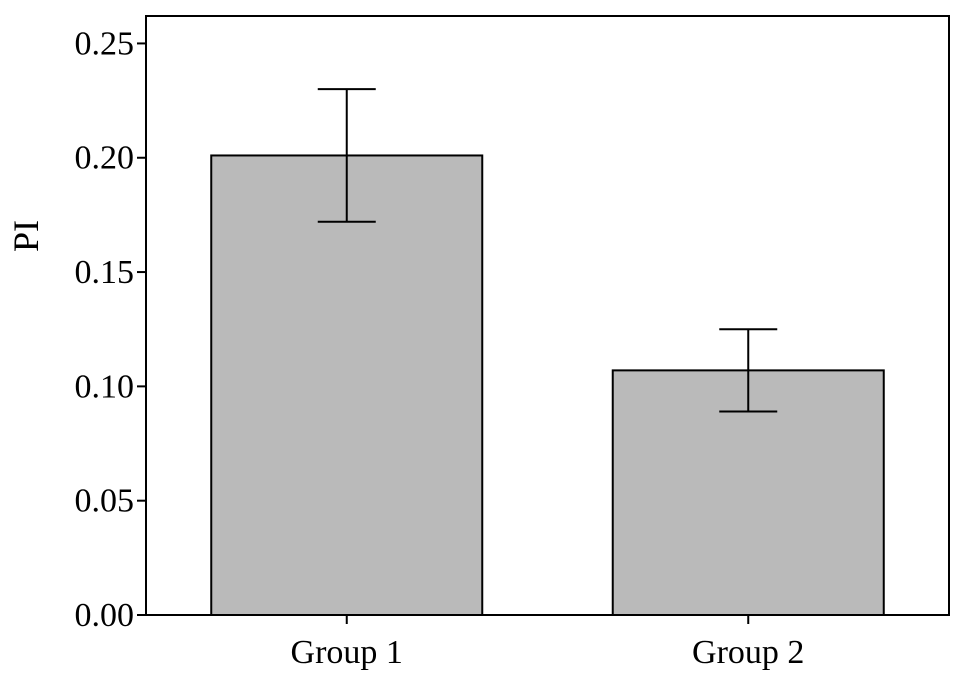 Image resolution: width=969 pixels, height=683 pixels. I want to click on y-axis-title: PI, so click(26, 236).